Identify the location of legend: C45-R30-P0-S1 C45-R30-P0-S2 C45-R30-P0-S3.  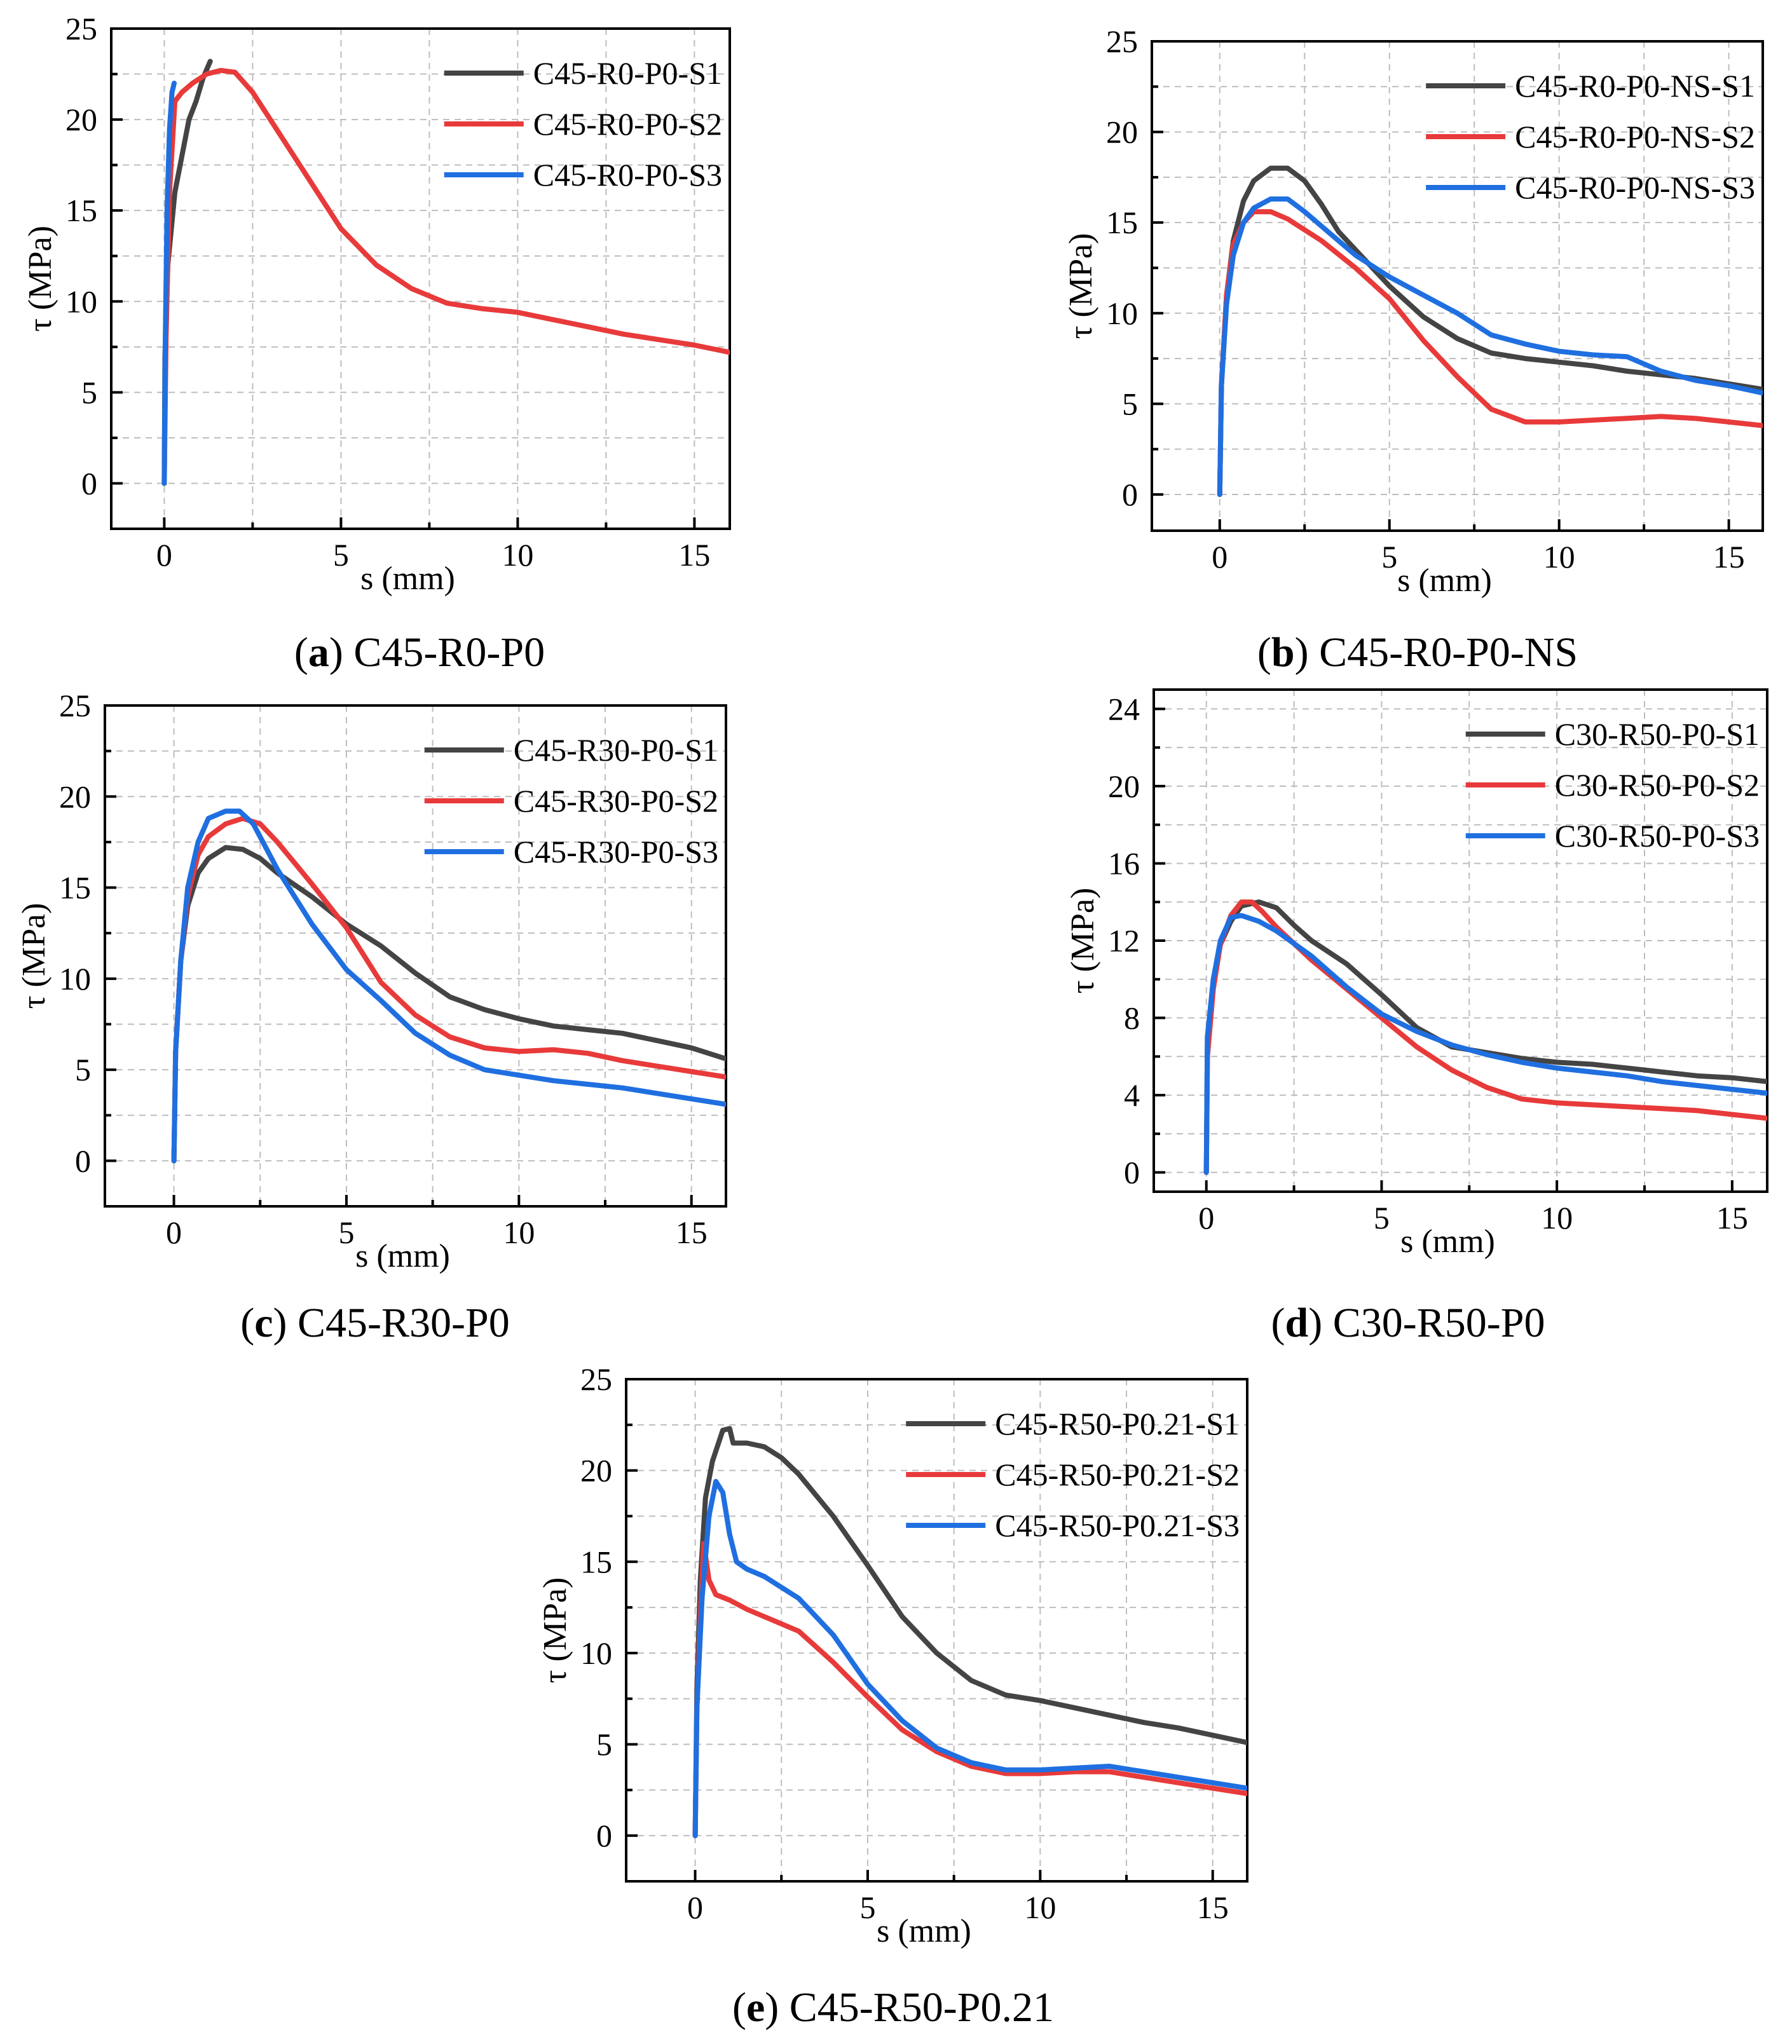
(571, 800).